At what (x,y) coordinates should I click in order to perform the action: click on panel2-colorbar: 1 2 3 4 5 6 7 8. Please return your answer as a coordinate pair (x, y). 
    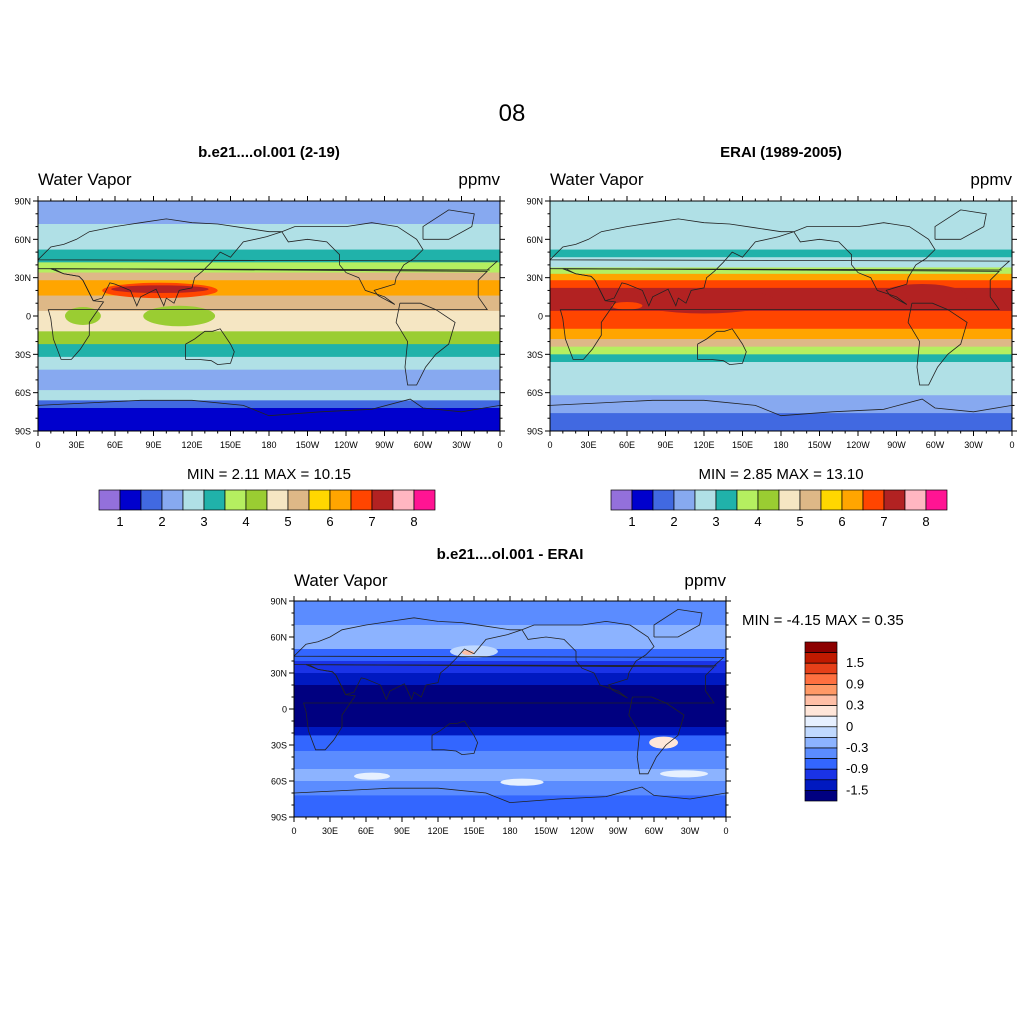
    Looking at the image, I should click on (779, 509).